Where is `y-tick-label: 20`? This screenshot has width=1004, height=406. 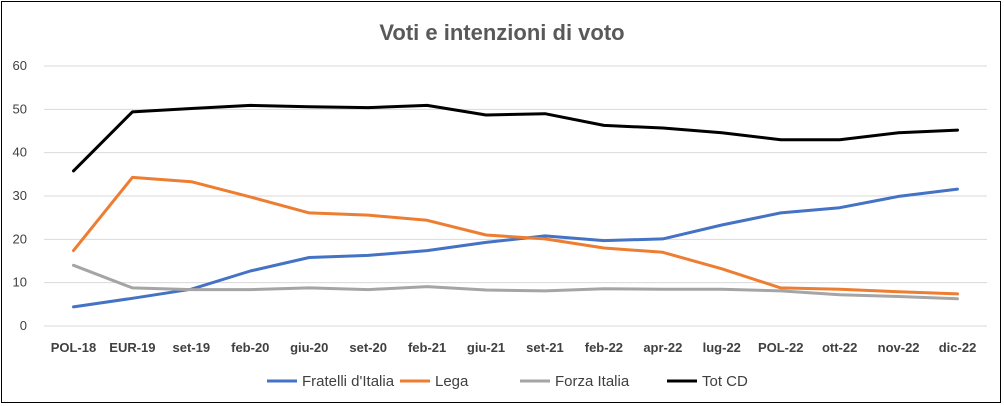 y-tick-label: 20 is located at coordinates (20, 238).